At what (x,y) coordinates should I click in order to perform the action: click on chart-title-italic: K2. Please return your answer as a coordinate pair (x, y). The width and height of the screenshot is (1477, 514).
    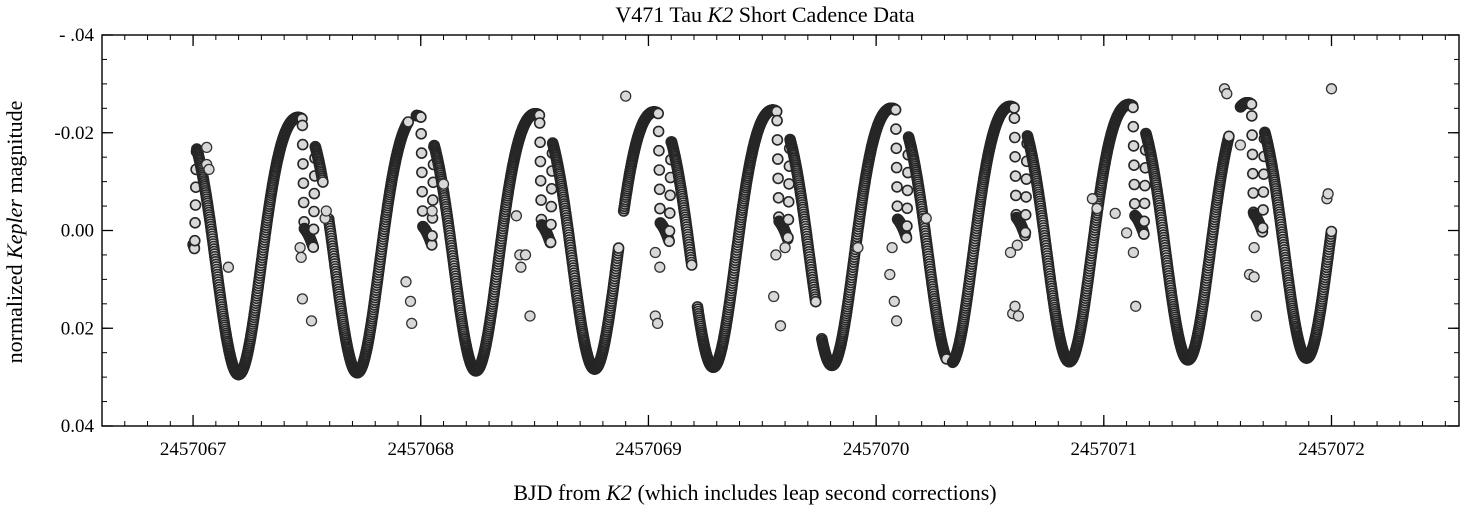
    Looking at the image, I should click on (720, 14).